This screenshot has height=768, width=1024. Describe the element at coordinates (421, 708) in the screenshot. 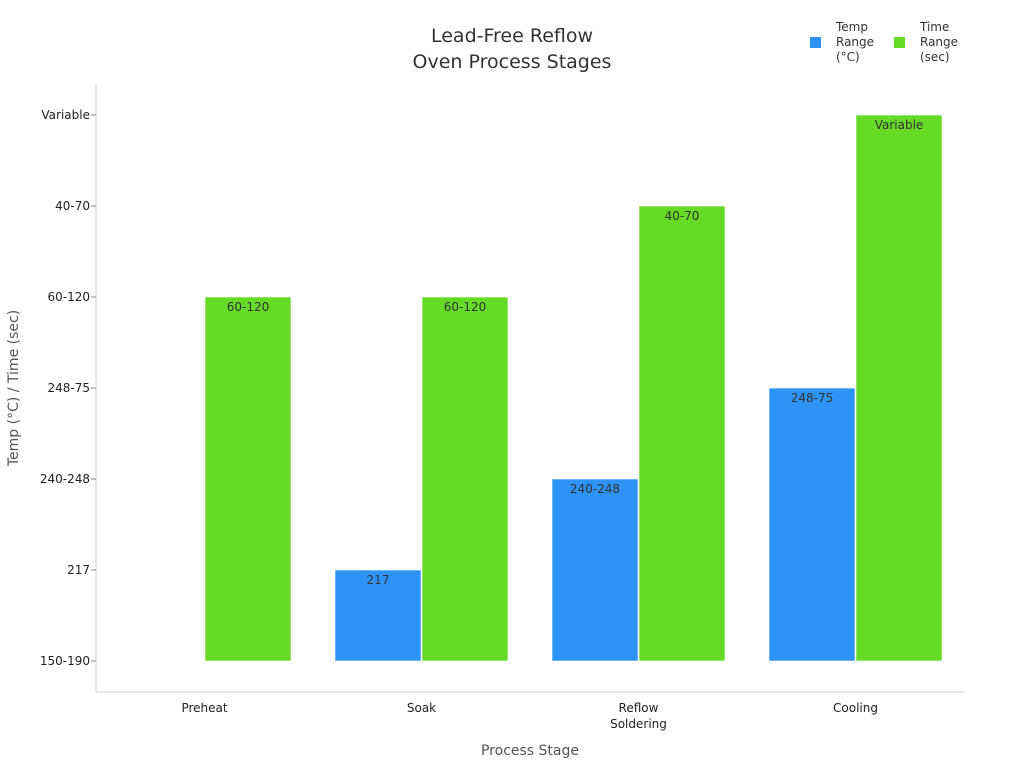

I see `x-tick-label: Soak` at that location.